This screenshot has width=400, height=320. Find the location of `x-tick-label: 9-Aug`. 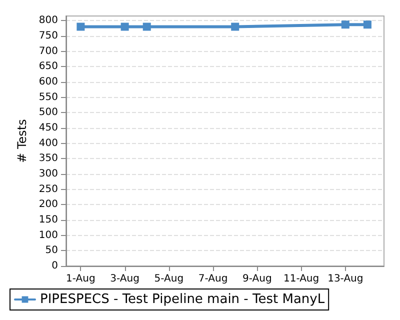

x-tick-label: 9-Aug is located at coordinates (257, 279).